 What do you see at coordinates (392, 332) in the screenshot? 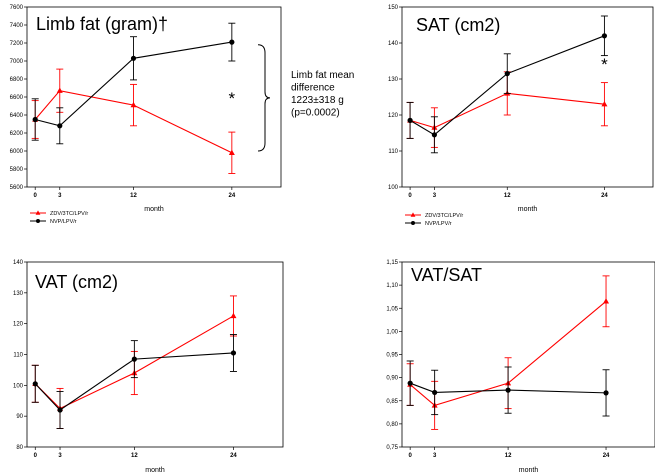
I see `y-tick-label: 1,00` at bounding box center [392, 332].